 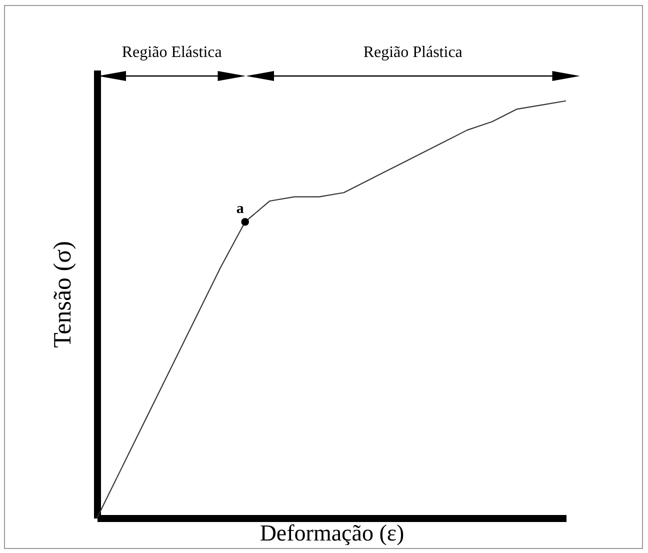 What do you see at coordinates (240, 208) in the screenshot?
I see `annotation: a` at bounding box center [240, 208].